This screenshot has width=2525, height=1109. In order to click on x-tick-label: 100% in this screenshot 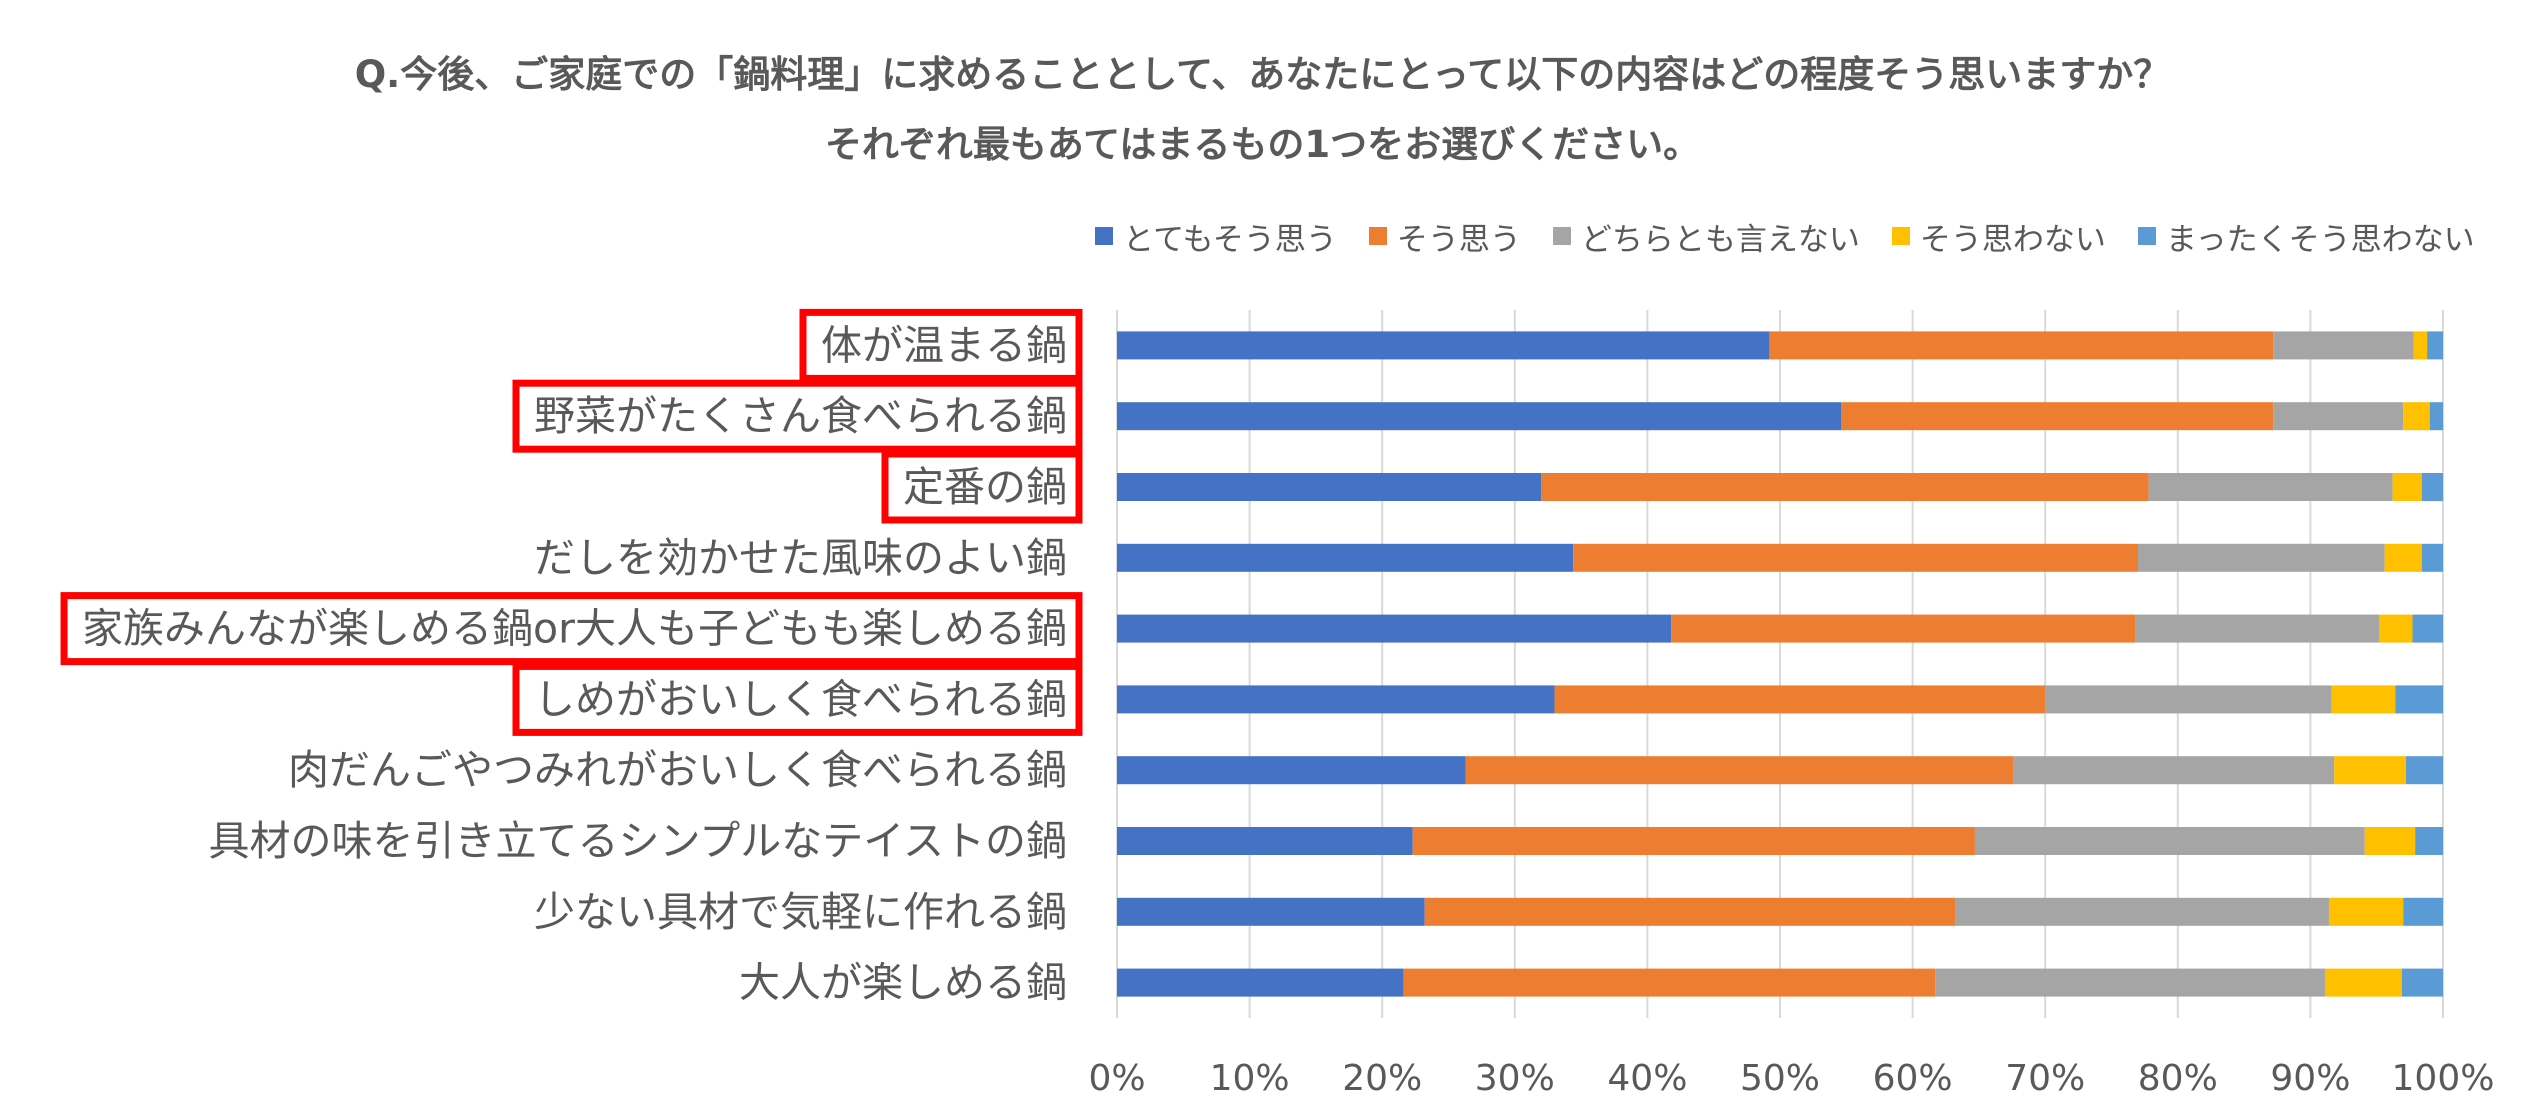, I will do `click(2443, 1078)`.